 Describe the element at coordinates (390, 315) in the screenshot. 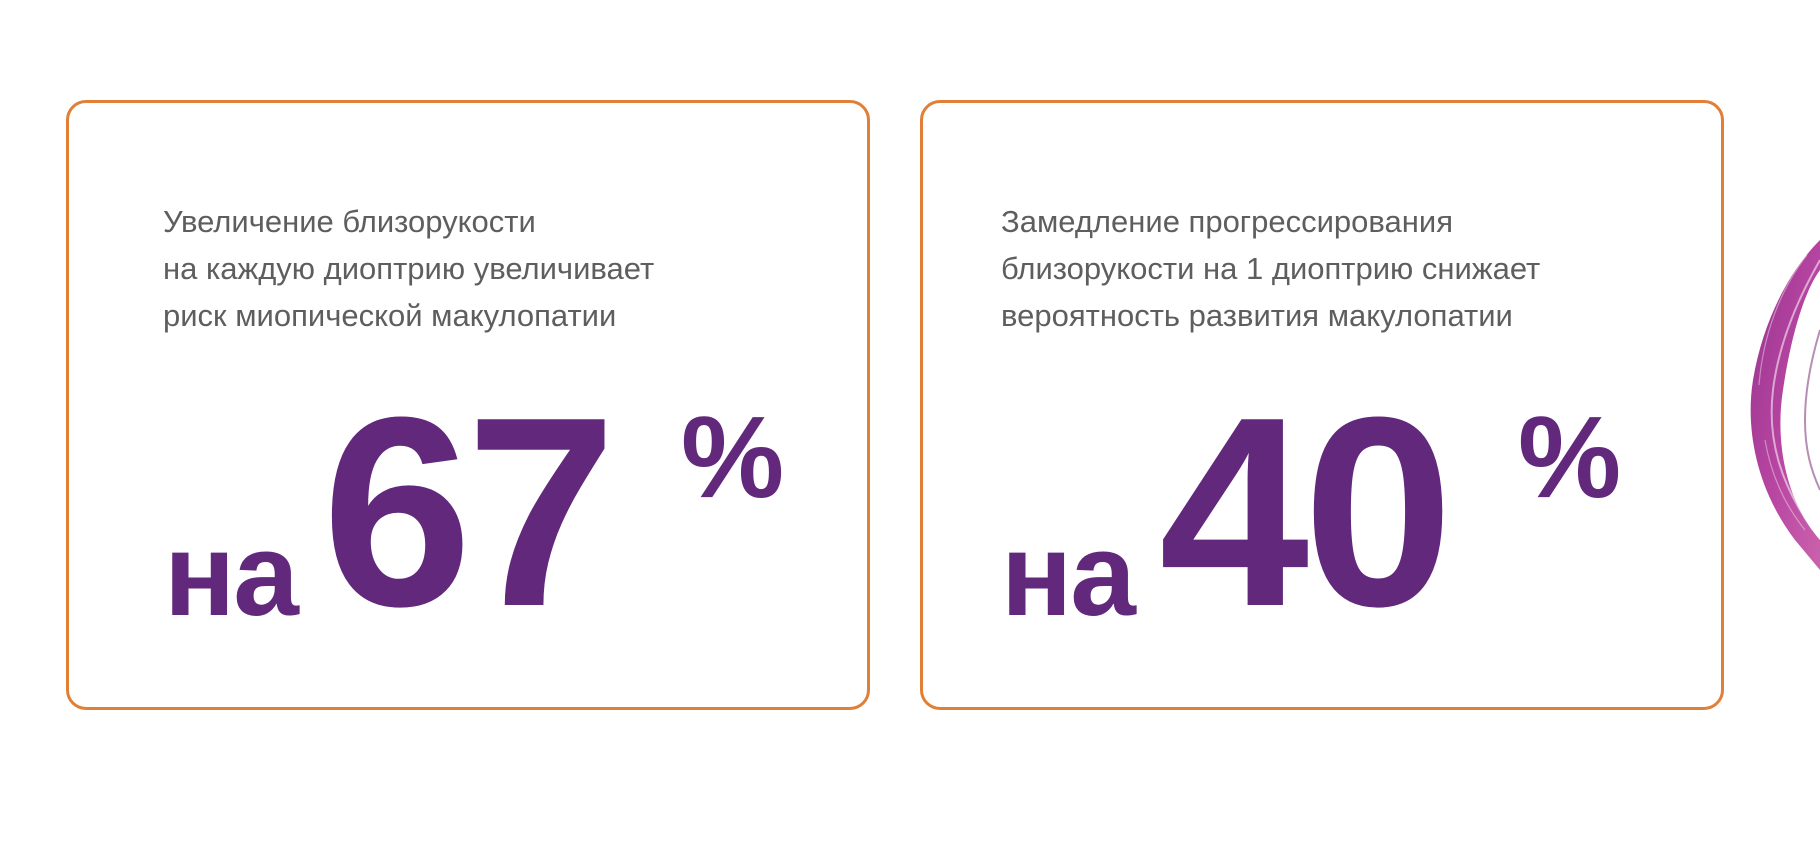

I see `description-line: риск миопической макулопатии` at that location.